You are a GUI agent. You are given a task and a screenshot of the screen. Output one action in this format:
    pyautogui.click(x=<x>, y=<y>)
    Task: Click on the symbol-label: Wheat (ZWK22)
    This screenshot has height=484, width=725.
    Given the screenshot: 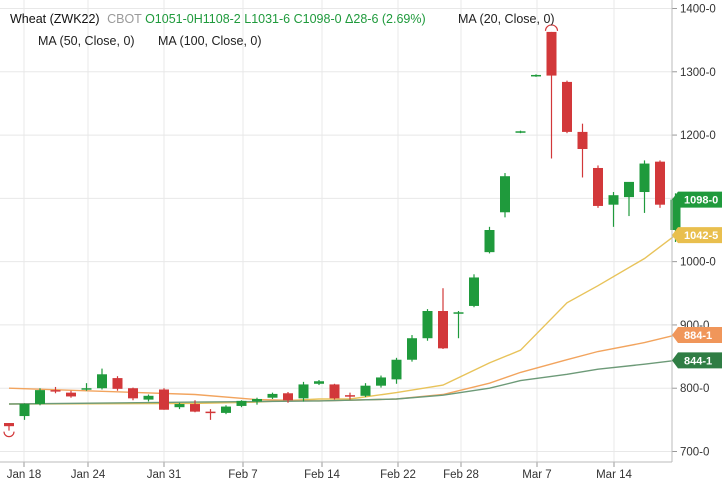 What is the action you would take?
    pyautogui.click(x=55, y=19)
    